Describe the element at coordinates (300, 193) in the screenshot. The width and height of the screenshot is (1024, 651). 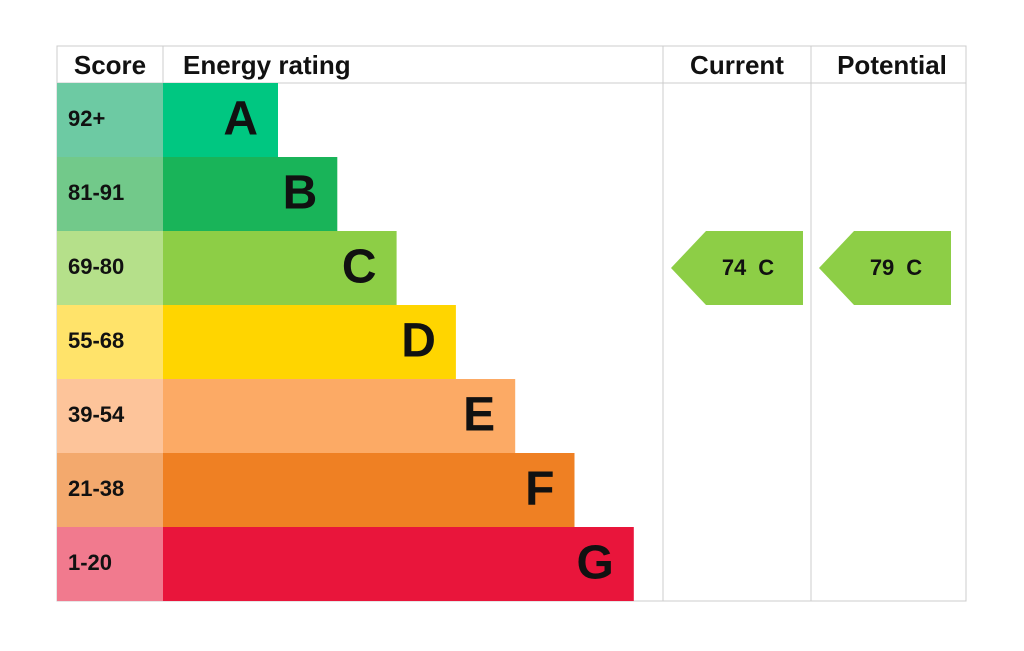
I see `rating-letter: B` at that location.